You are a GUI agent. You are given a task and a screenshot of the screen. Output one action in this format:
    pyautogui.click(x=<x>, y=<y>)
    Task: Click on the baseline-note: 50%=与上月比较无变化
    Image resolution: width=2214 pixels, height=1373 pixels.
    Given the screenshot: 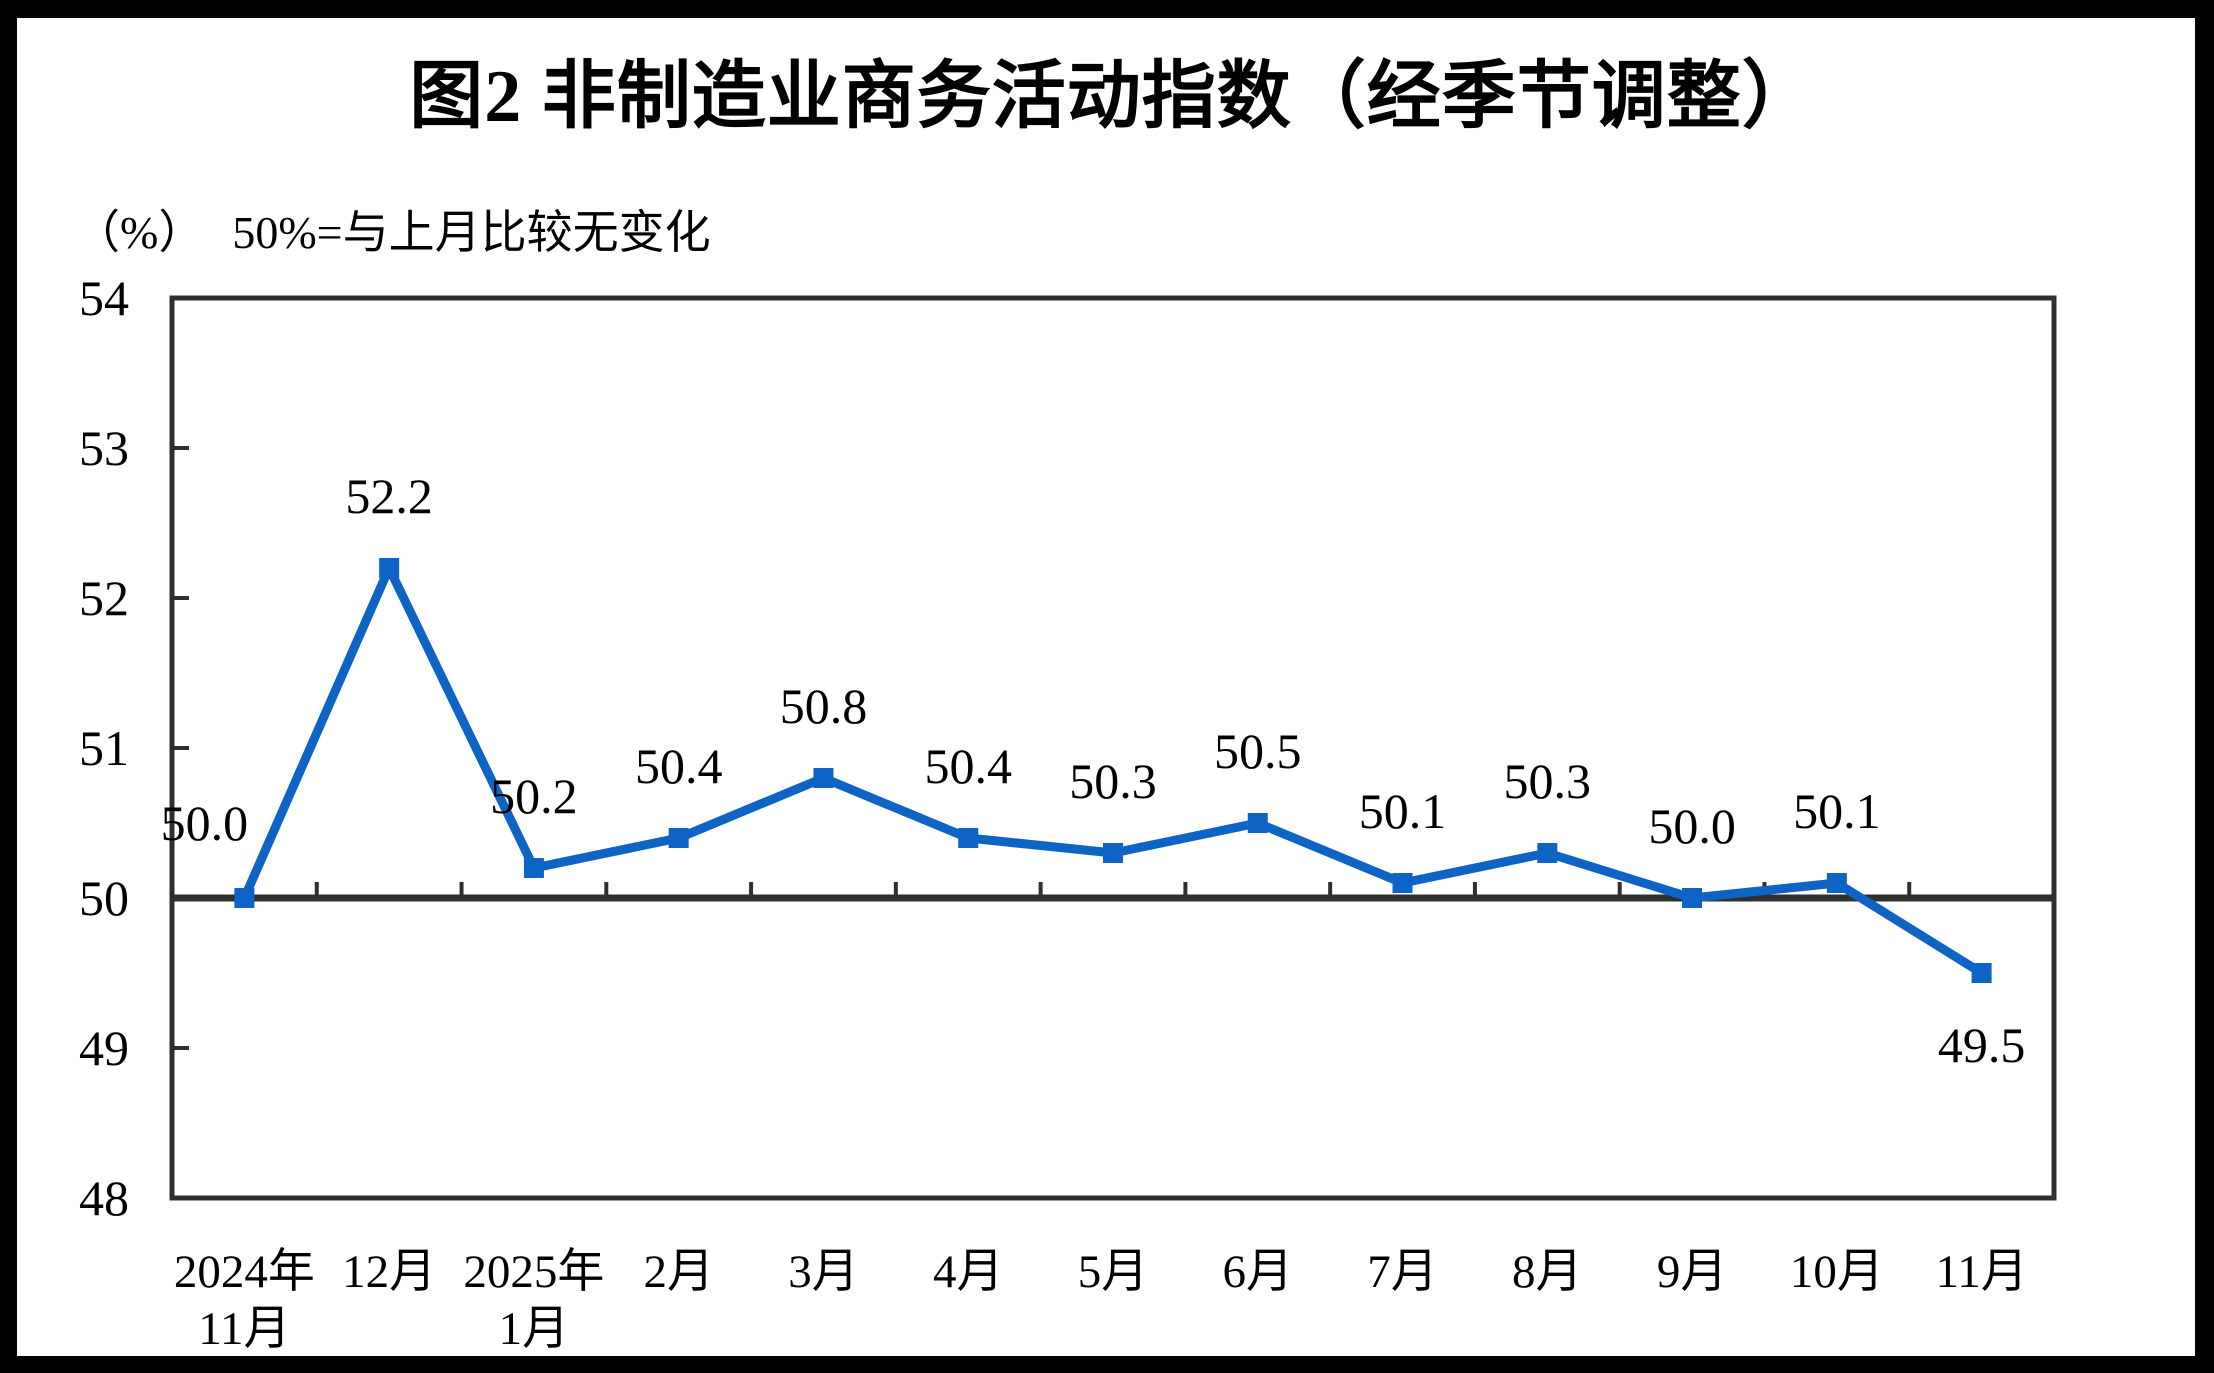 What is the action you would take?
    pyautogui.click(x=471, y=232)
    